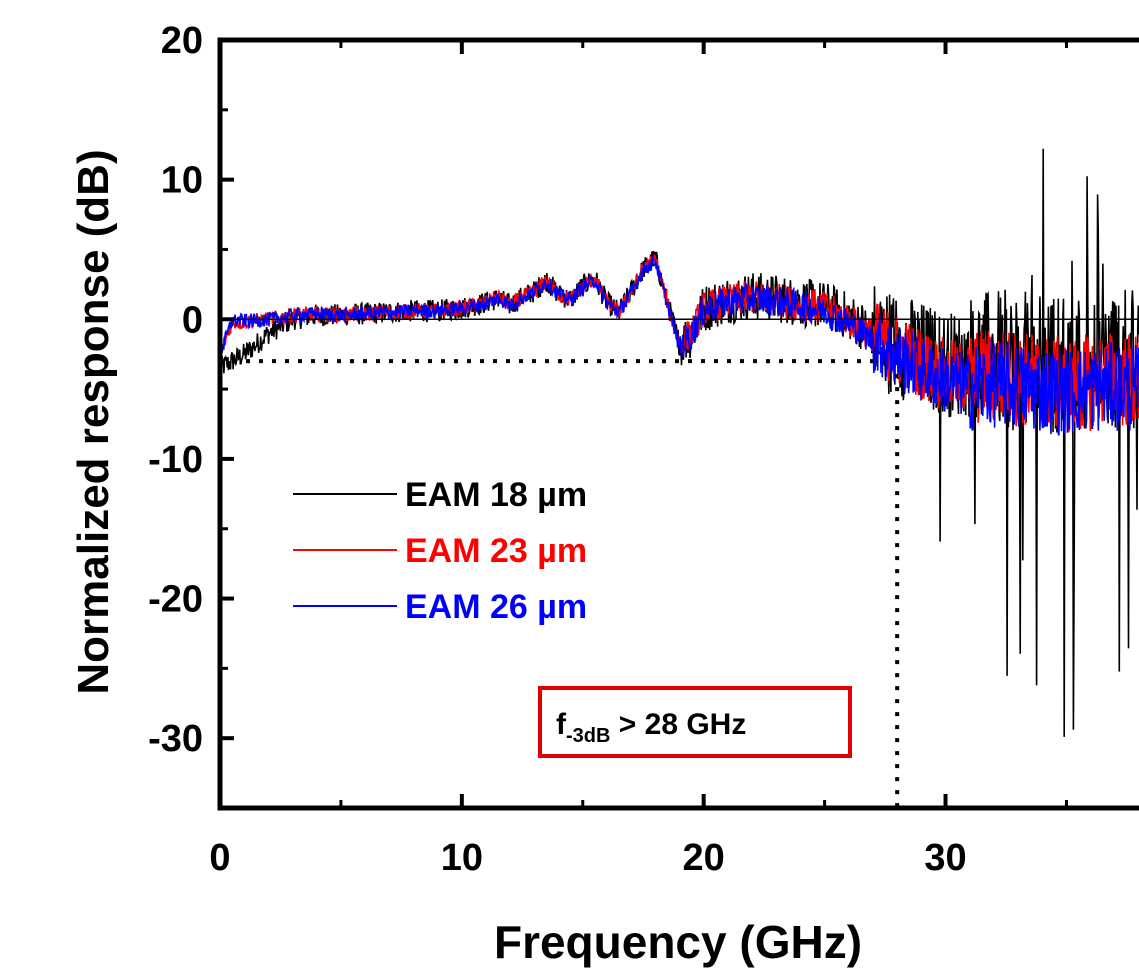 Image resolution: width=1139 pixels, height=970 pixels. I want to click on x-tick-label: 20, so click(704, 858).